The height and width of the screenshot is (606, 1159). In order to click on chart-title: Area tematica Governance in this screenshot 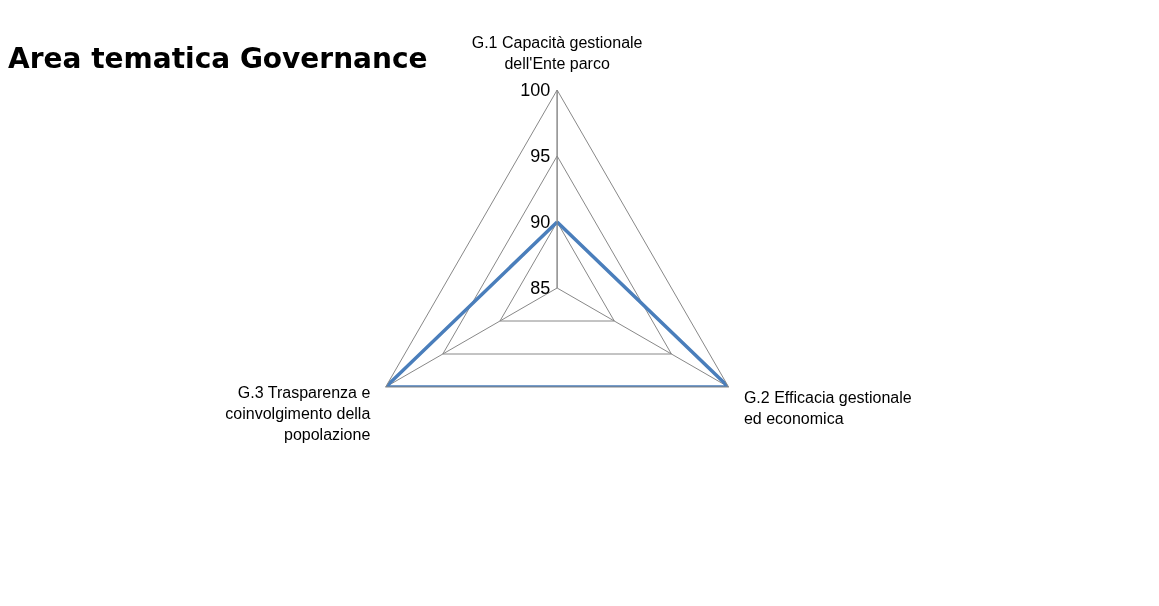, I will do `click(218, 59)`.